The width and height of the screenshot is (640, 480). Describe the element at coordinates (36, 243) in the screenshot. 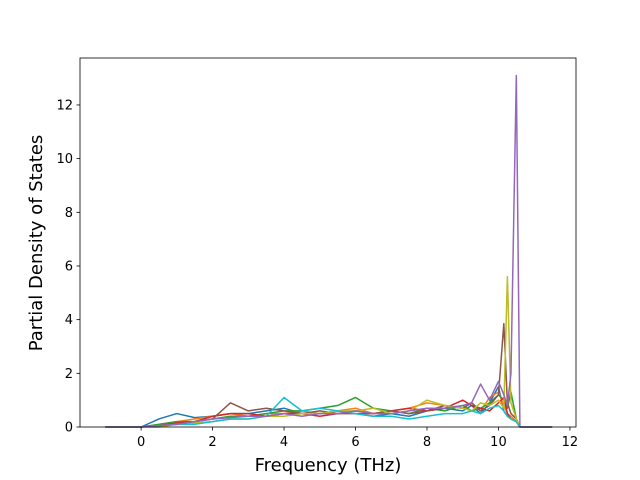

I see `y-axis-label: Partial Density of States` at that location.